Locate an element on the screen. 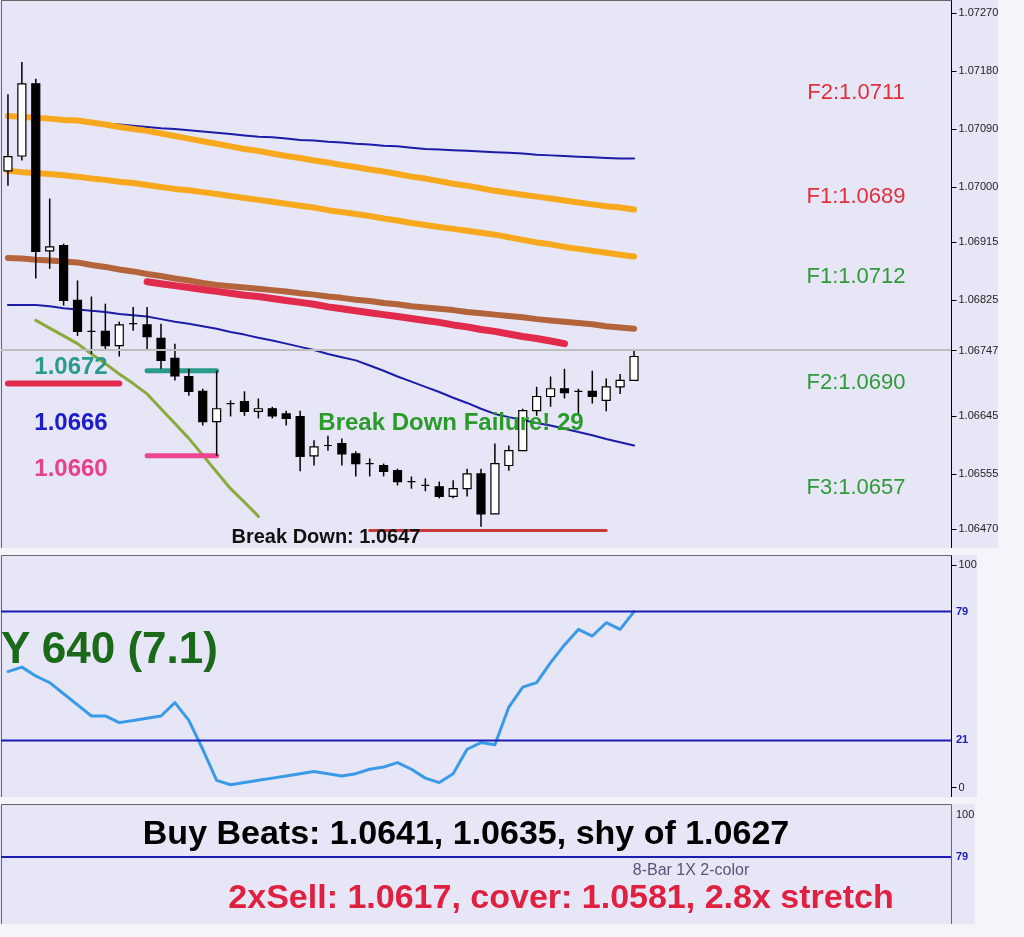 The height and width of the screenshot is (937, 1024). annotation: 1.0666 is located at coordinates (71, 421).